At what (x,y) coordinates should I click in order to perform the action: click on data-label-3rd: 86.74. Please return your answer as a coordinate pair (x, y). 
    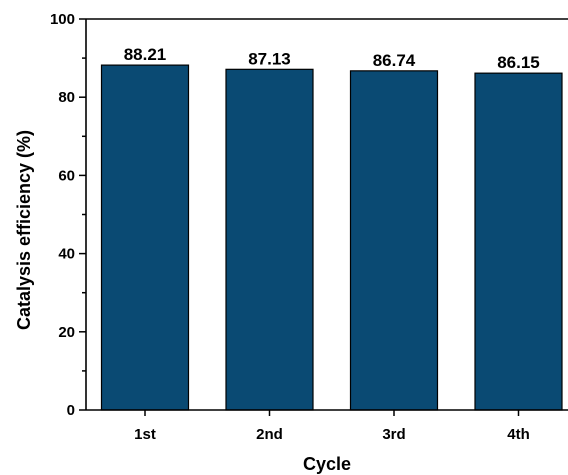
    Looking at the image, I should click on (394, 60).